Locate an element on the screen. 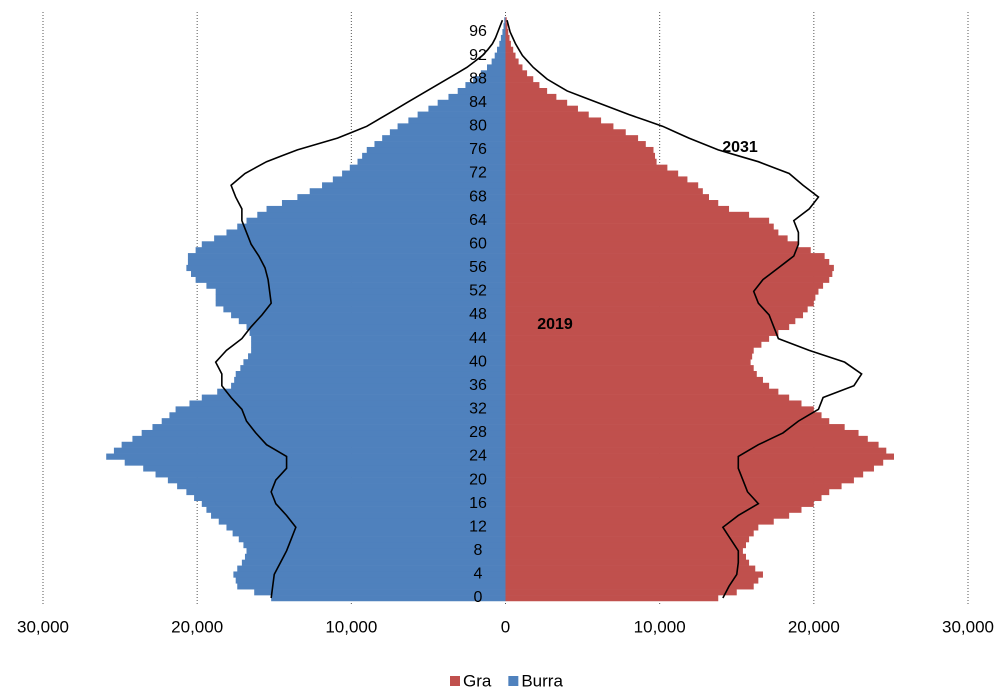  y-tick-label: 72 is located at coordinates (478, 173).